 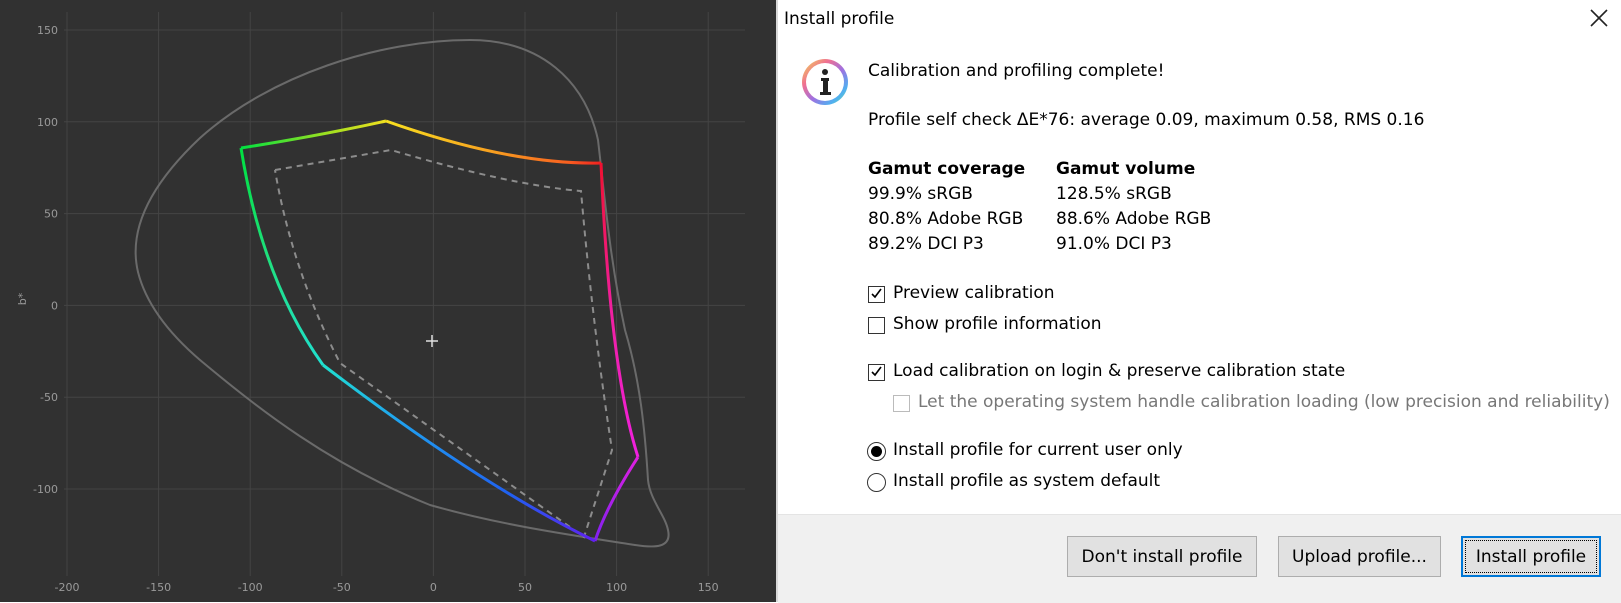 I want to click on gamut-edge-yellow-red, so click(x=493, y=142).